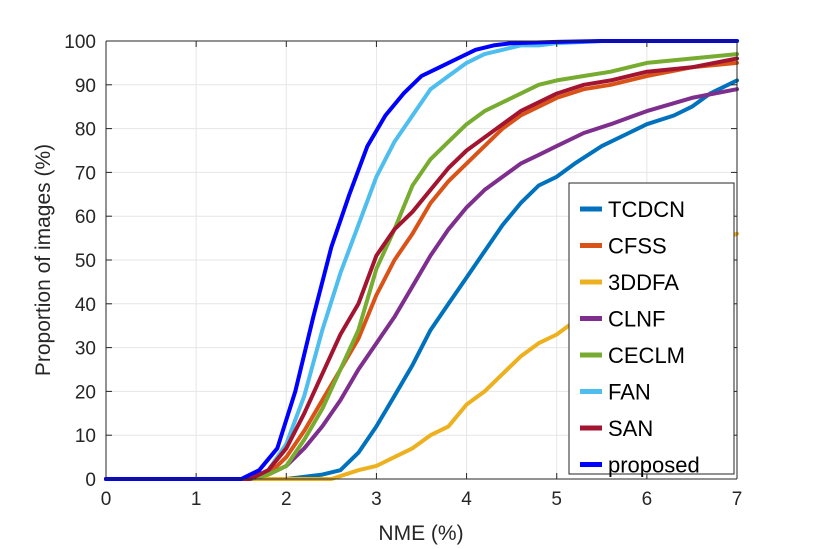  I want to click on x-tick-label-4: 4, so click(466, 499).